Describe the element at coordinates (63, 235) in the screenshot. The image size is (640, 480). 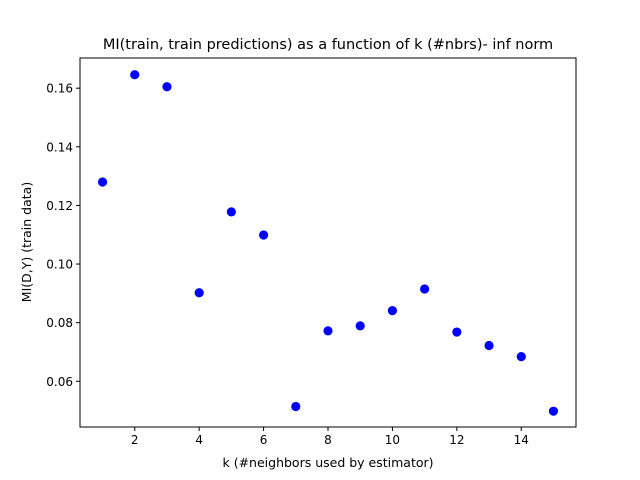
I see `y-axis: 0.06 0.08 0.10 0.12 0.14 0.16` at that location.